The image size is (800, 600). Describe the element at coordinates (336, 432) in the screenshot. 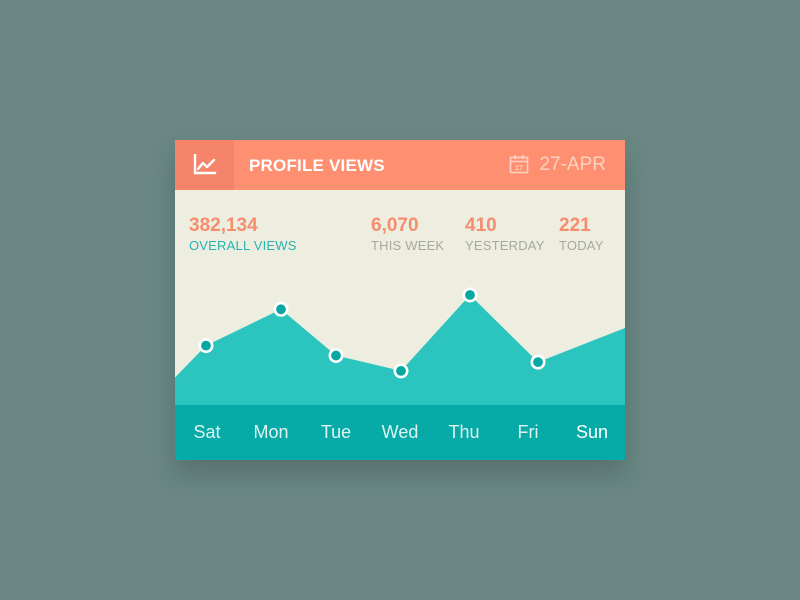

I see `day-label-tue: Tue` at that location.